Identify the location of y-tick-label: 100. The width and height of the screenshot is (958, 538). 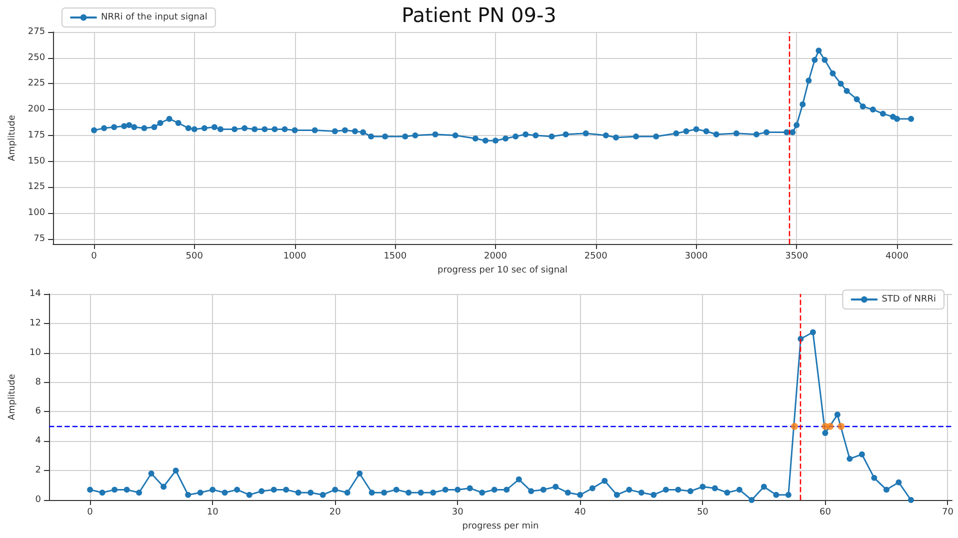
(37, 213).